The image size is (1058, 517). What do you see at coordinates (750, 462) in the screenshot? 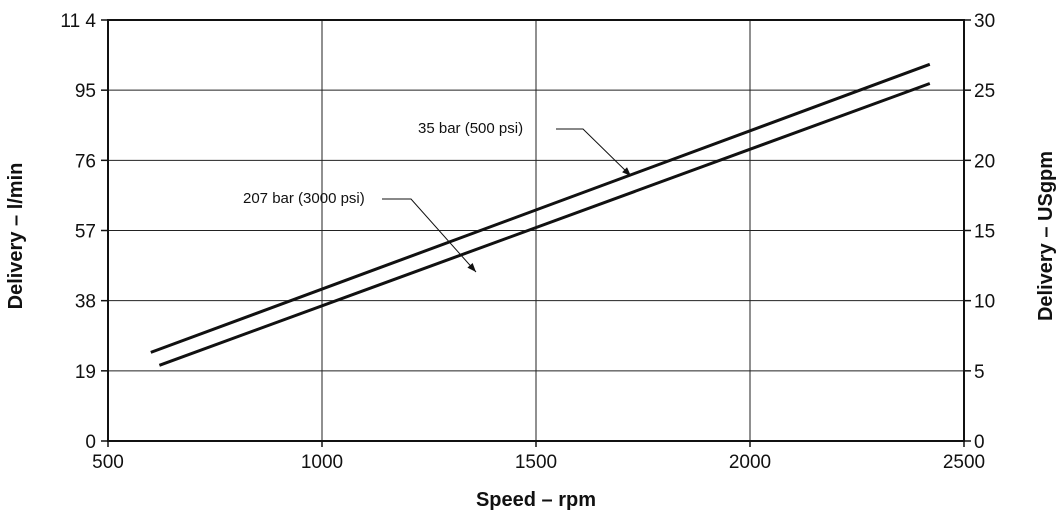
I see `x-tick-label: 2000` at bounding box center [750, 462].